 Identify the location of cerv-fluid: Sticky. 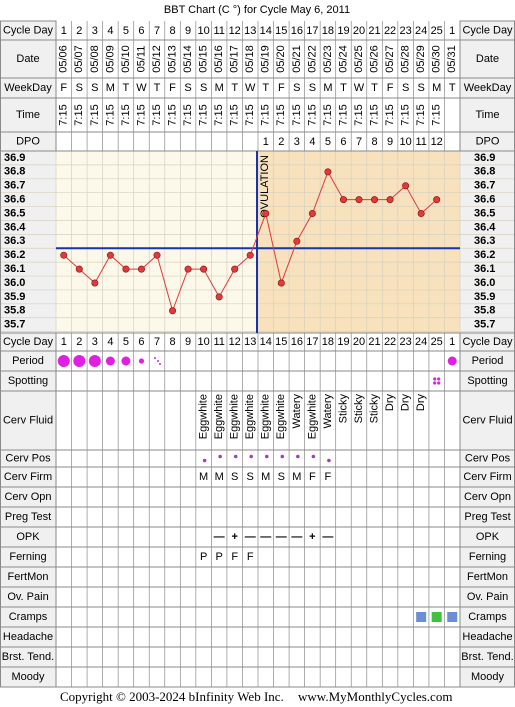
(359, 409).